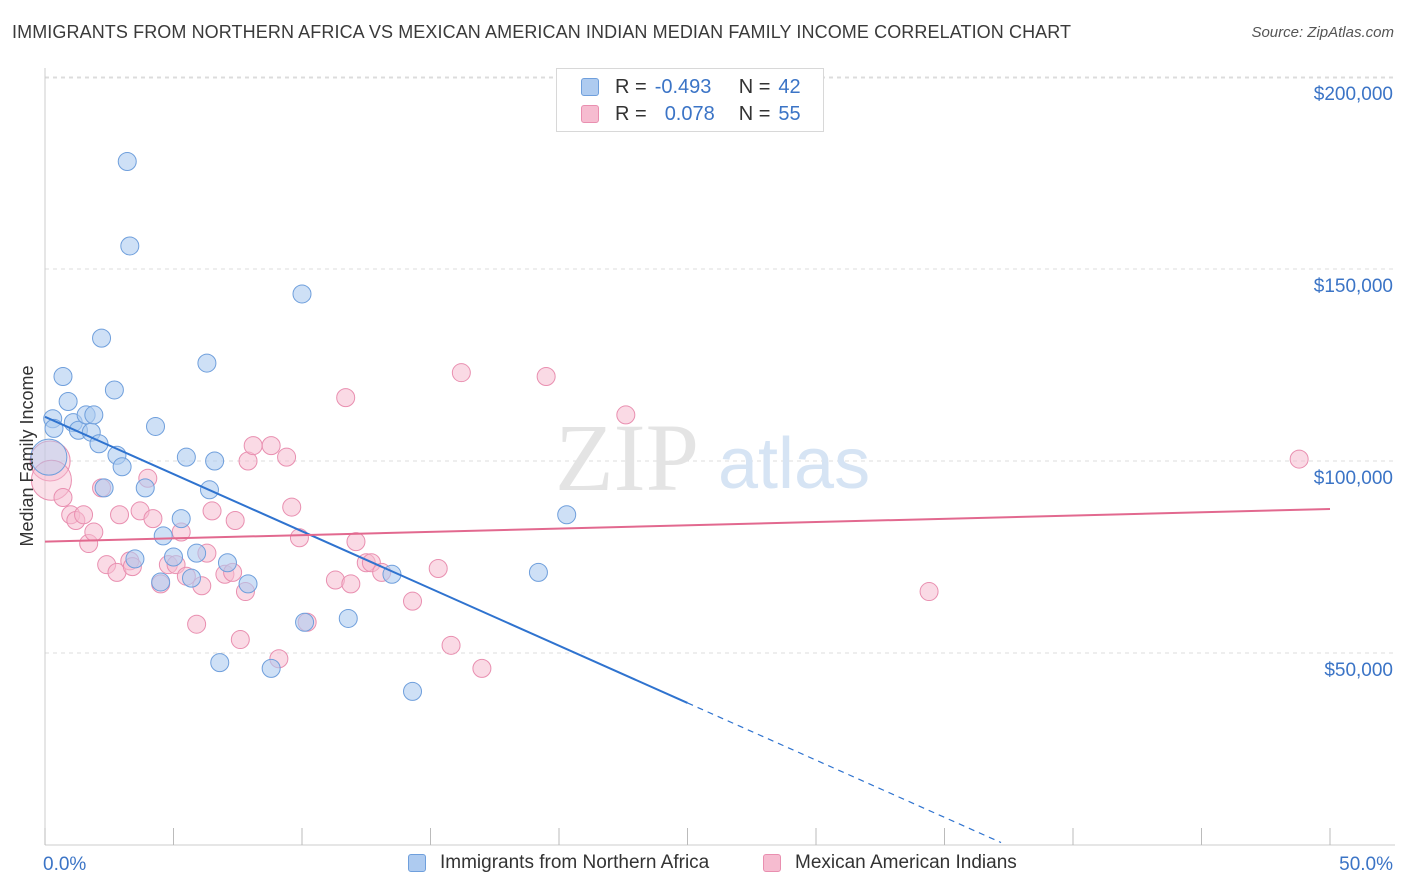  I want to click on legend-r-value: -0.493, so click(683, 86).